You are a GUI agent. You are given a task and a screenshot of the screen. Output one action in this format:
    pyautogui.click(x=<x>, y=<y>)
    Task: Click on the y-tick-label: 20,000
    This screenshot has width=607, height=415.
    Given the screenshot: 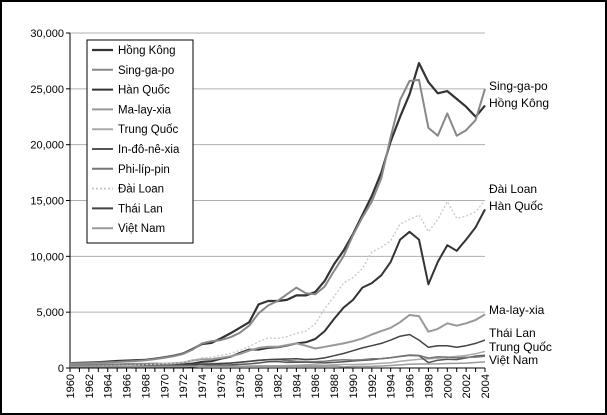 What is the action you would take?
    pyautogui.click(x=47, y=146)
    